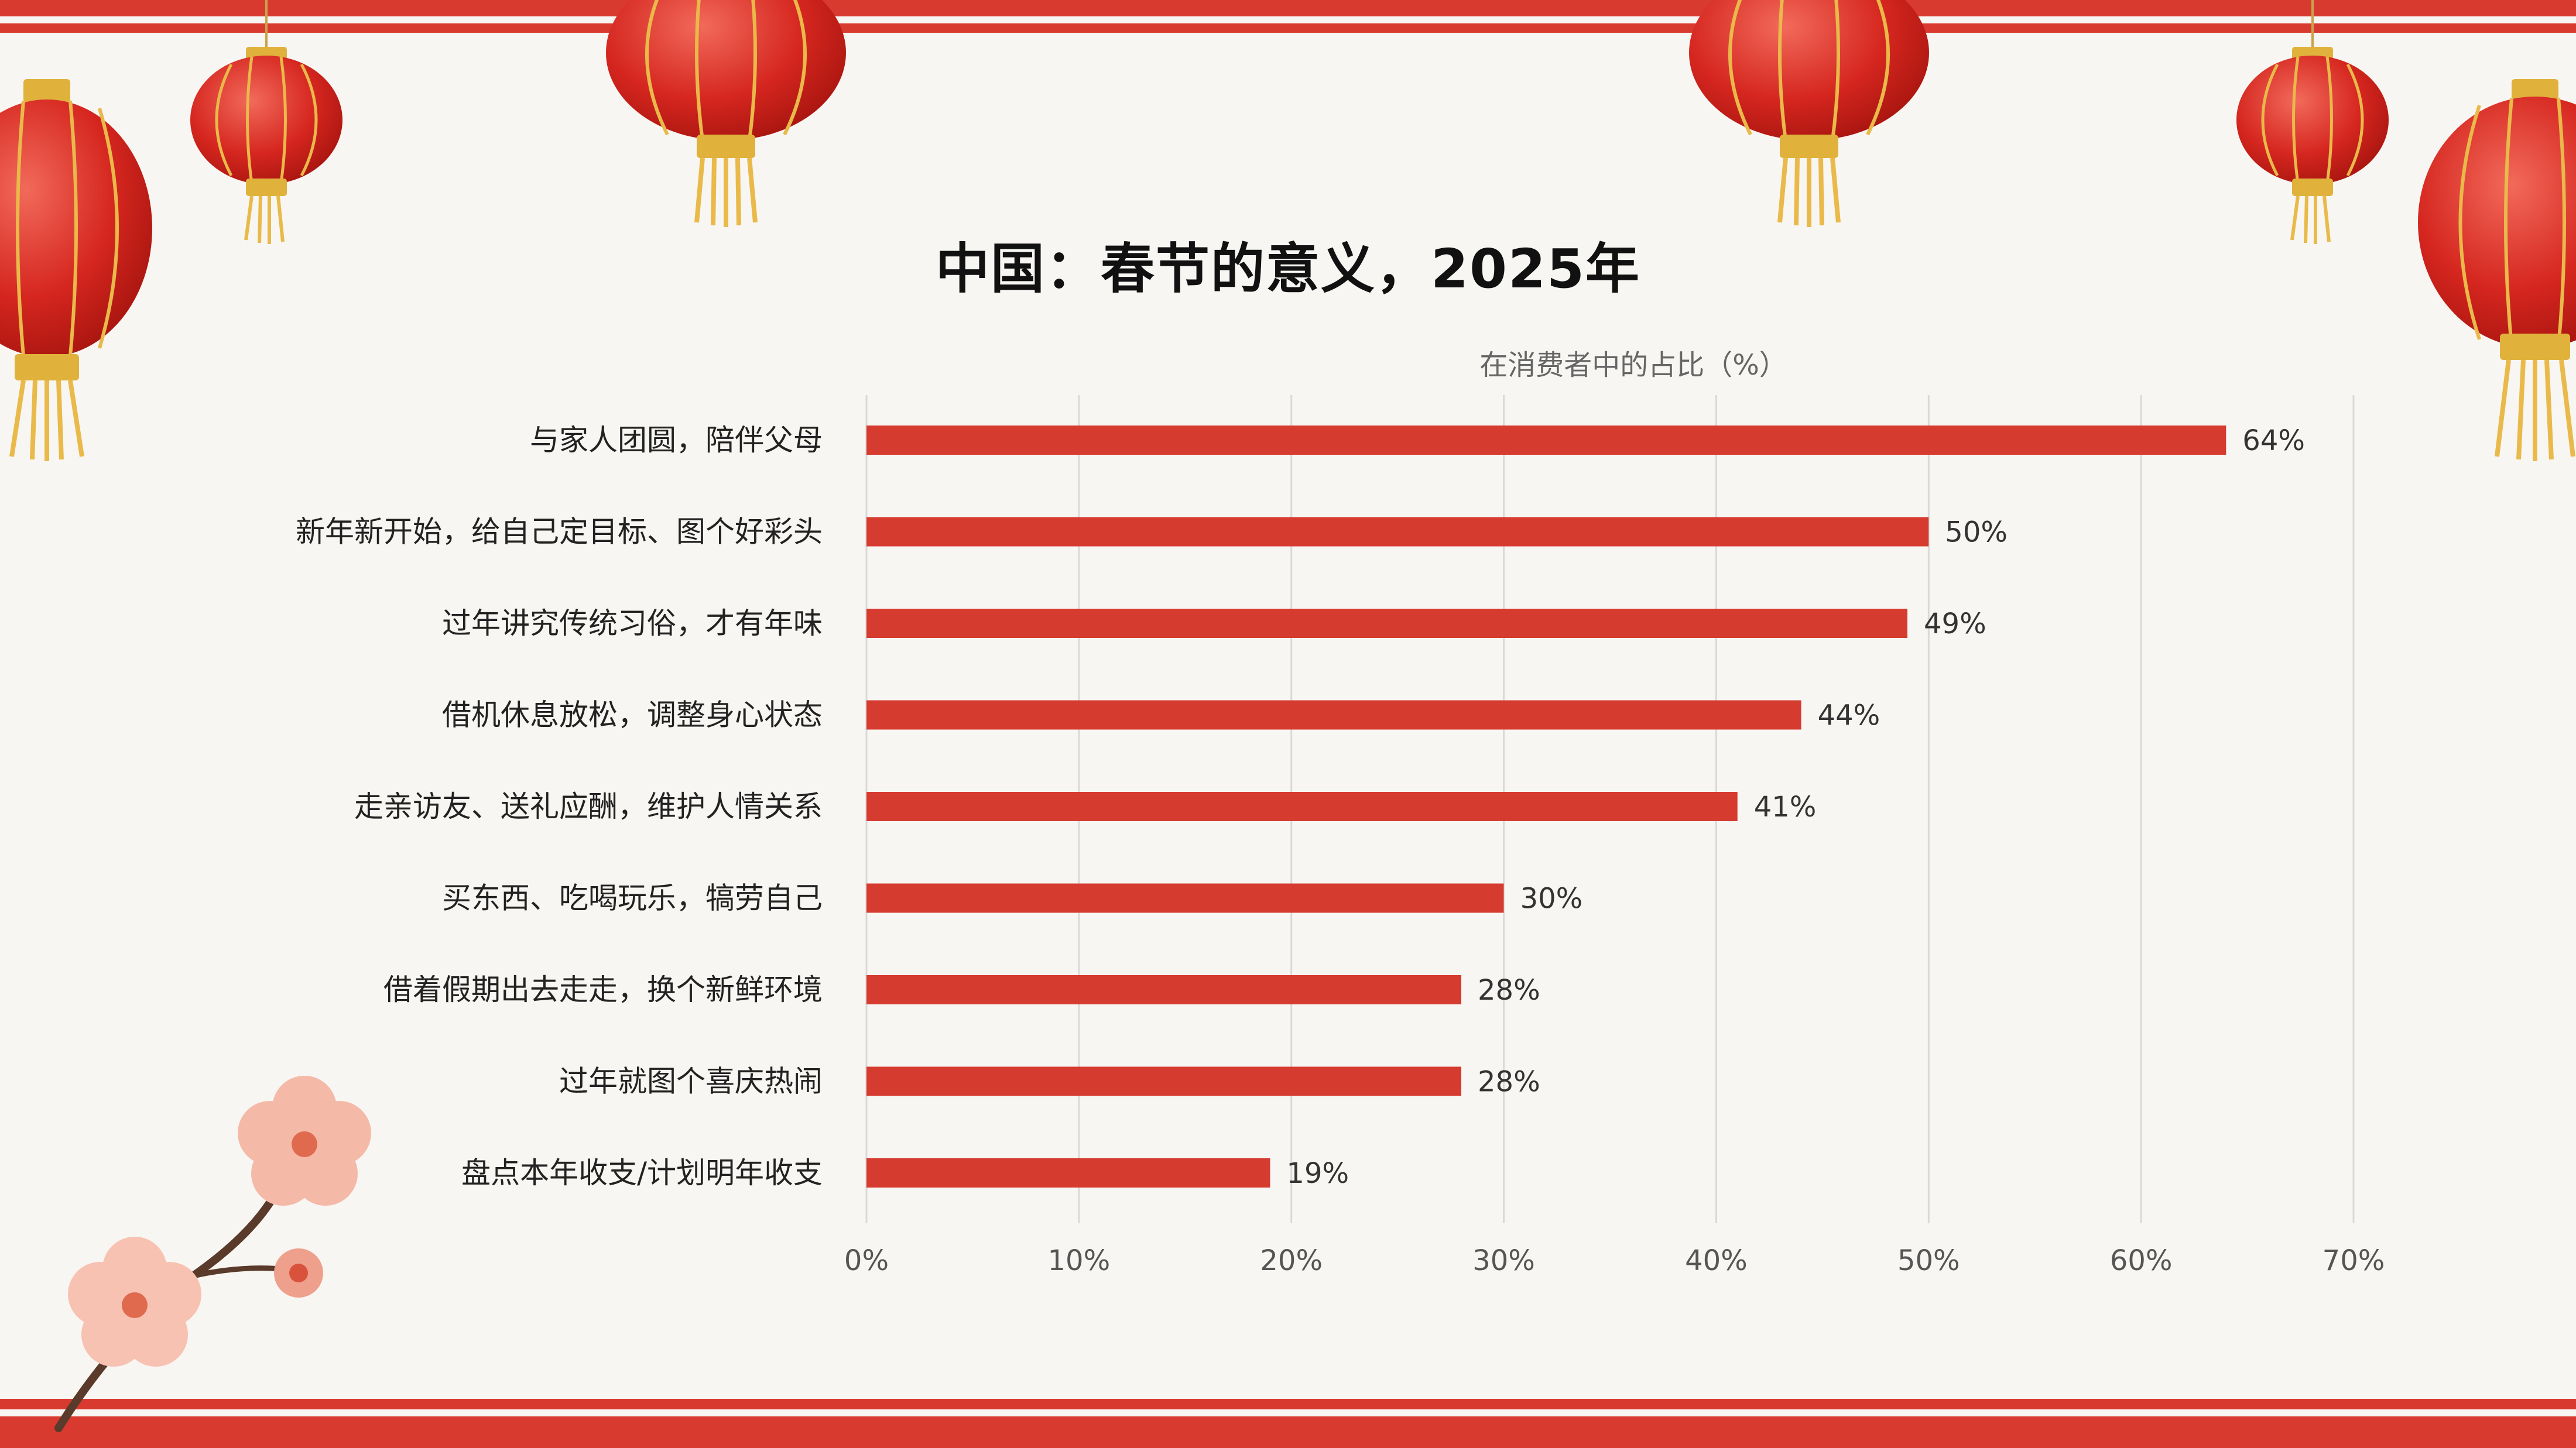  What do you see at coordinates (1288, 269) in the screenshot?
I see `chart-title: 中国：春节的意义，2025年` at bounding box center [1288, 269].